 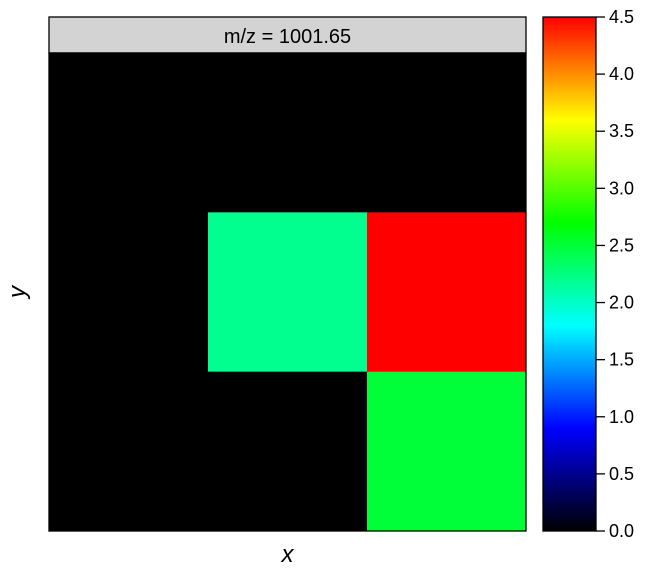 I want to click on y-axis-title: y, so click(x=17, y=292).